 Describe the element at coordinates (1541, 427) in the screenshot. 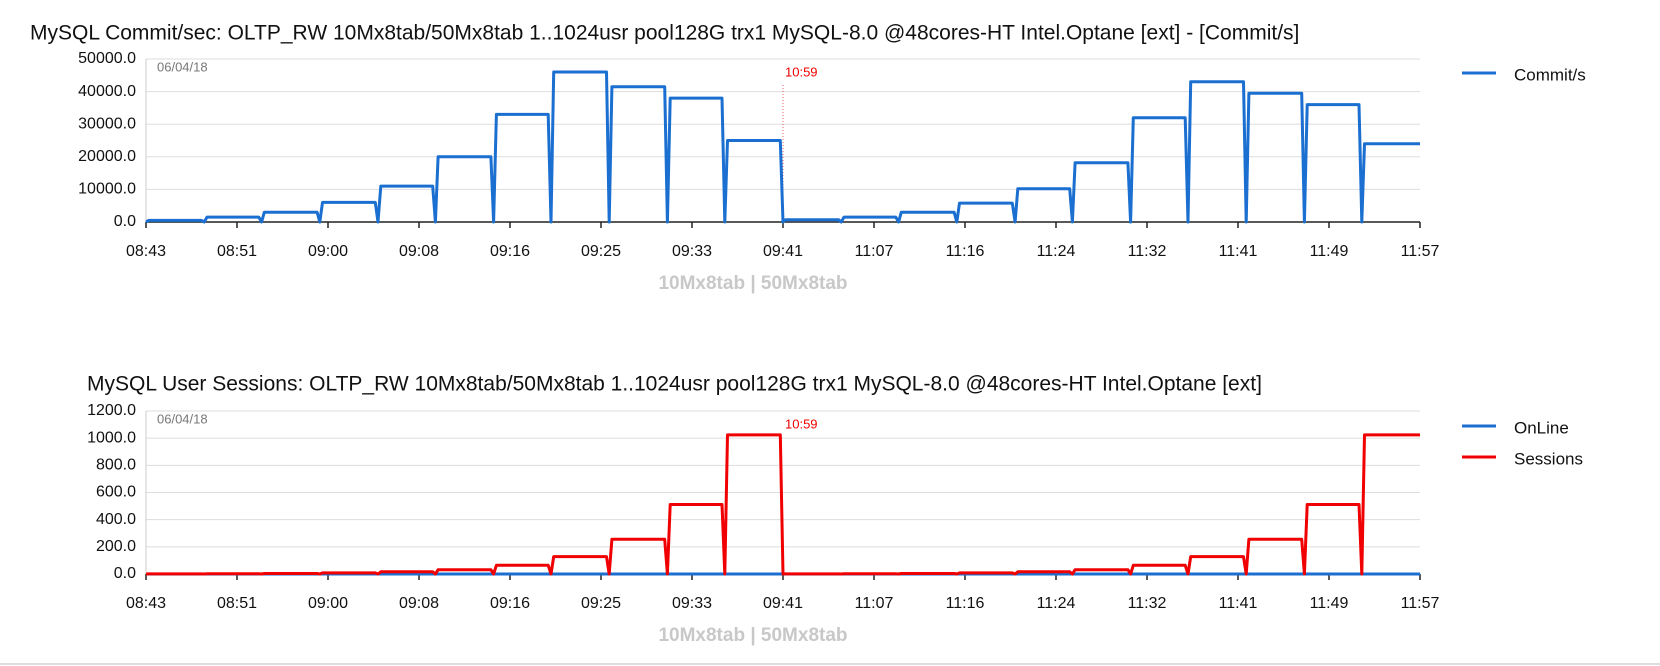

I see `legend-label: OnLine` at that location.